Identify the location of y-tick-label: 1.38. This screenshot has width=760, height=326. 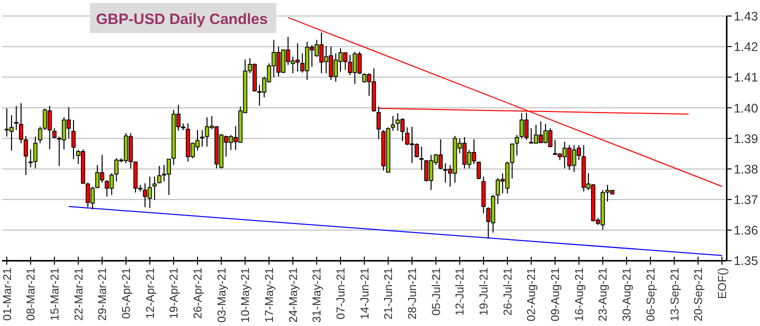
(746, 169).